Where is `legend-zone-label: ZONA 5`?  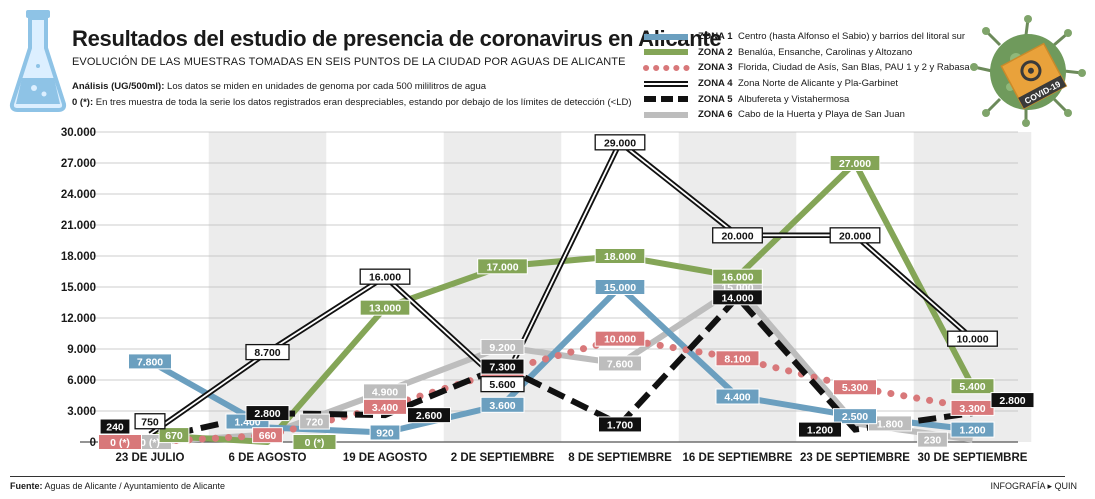
legend-zone-label: ZONA 5 is located at coordinates (715, 99).